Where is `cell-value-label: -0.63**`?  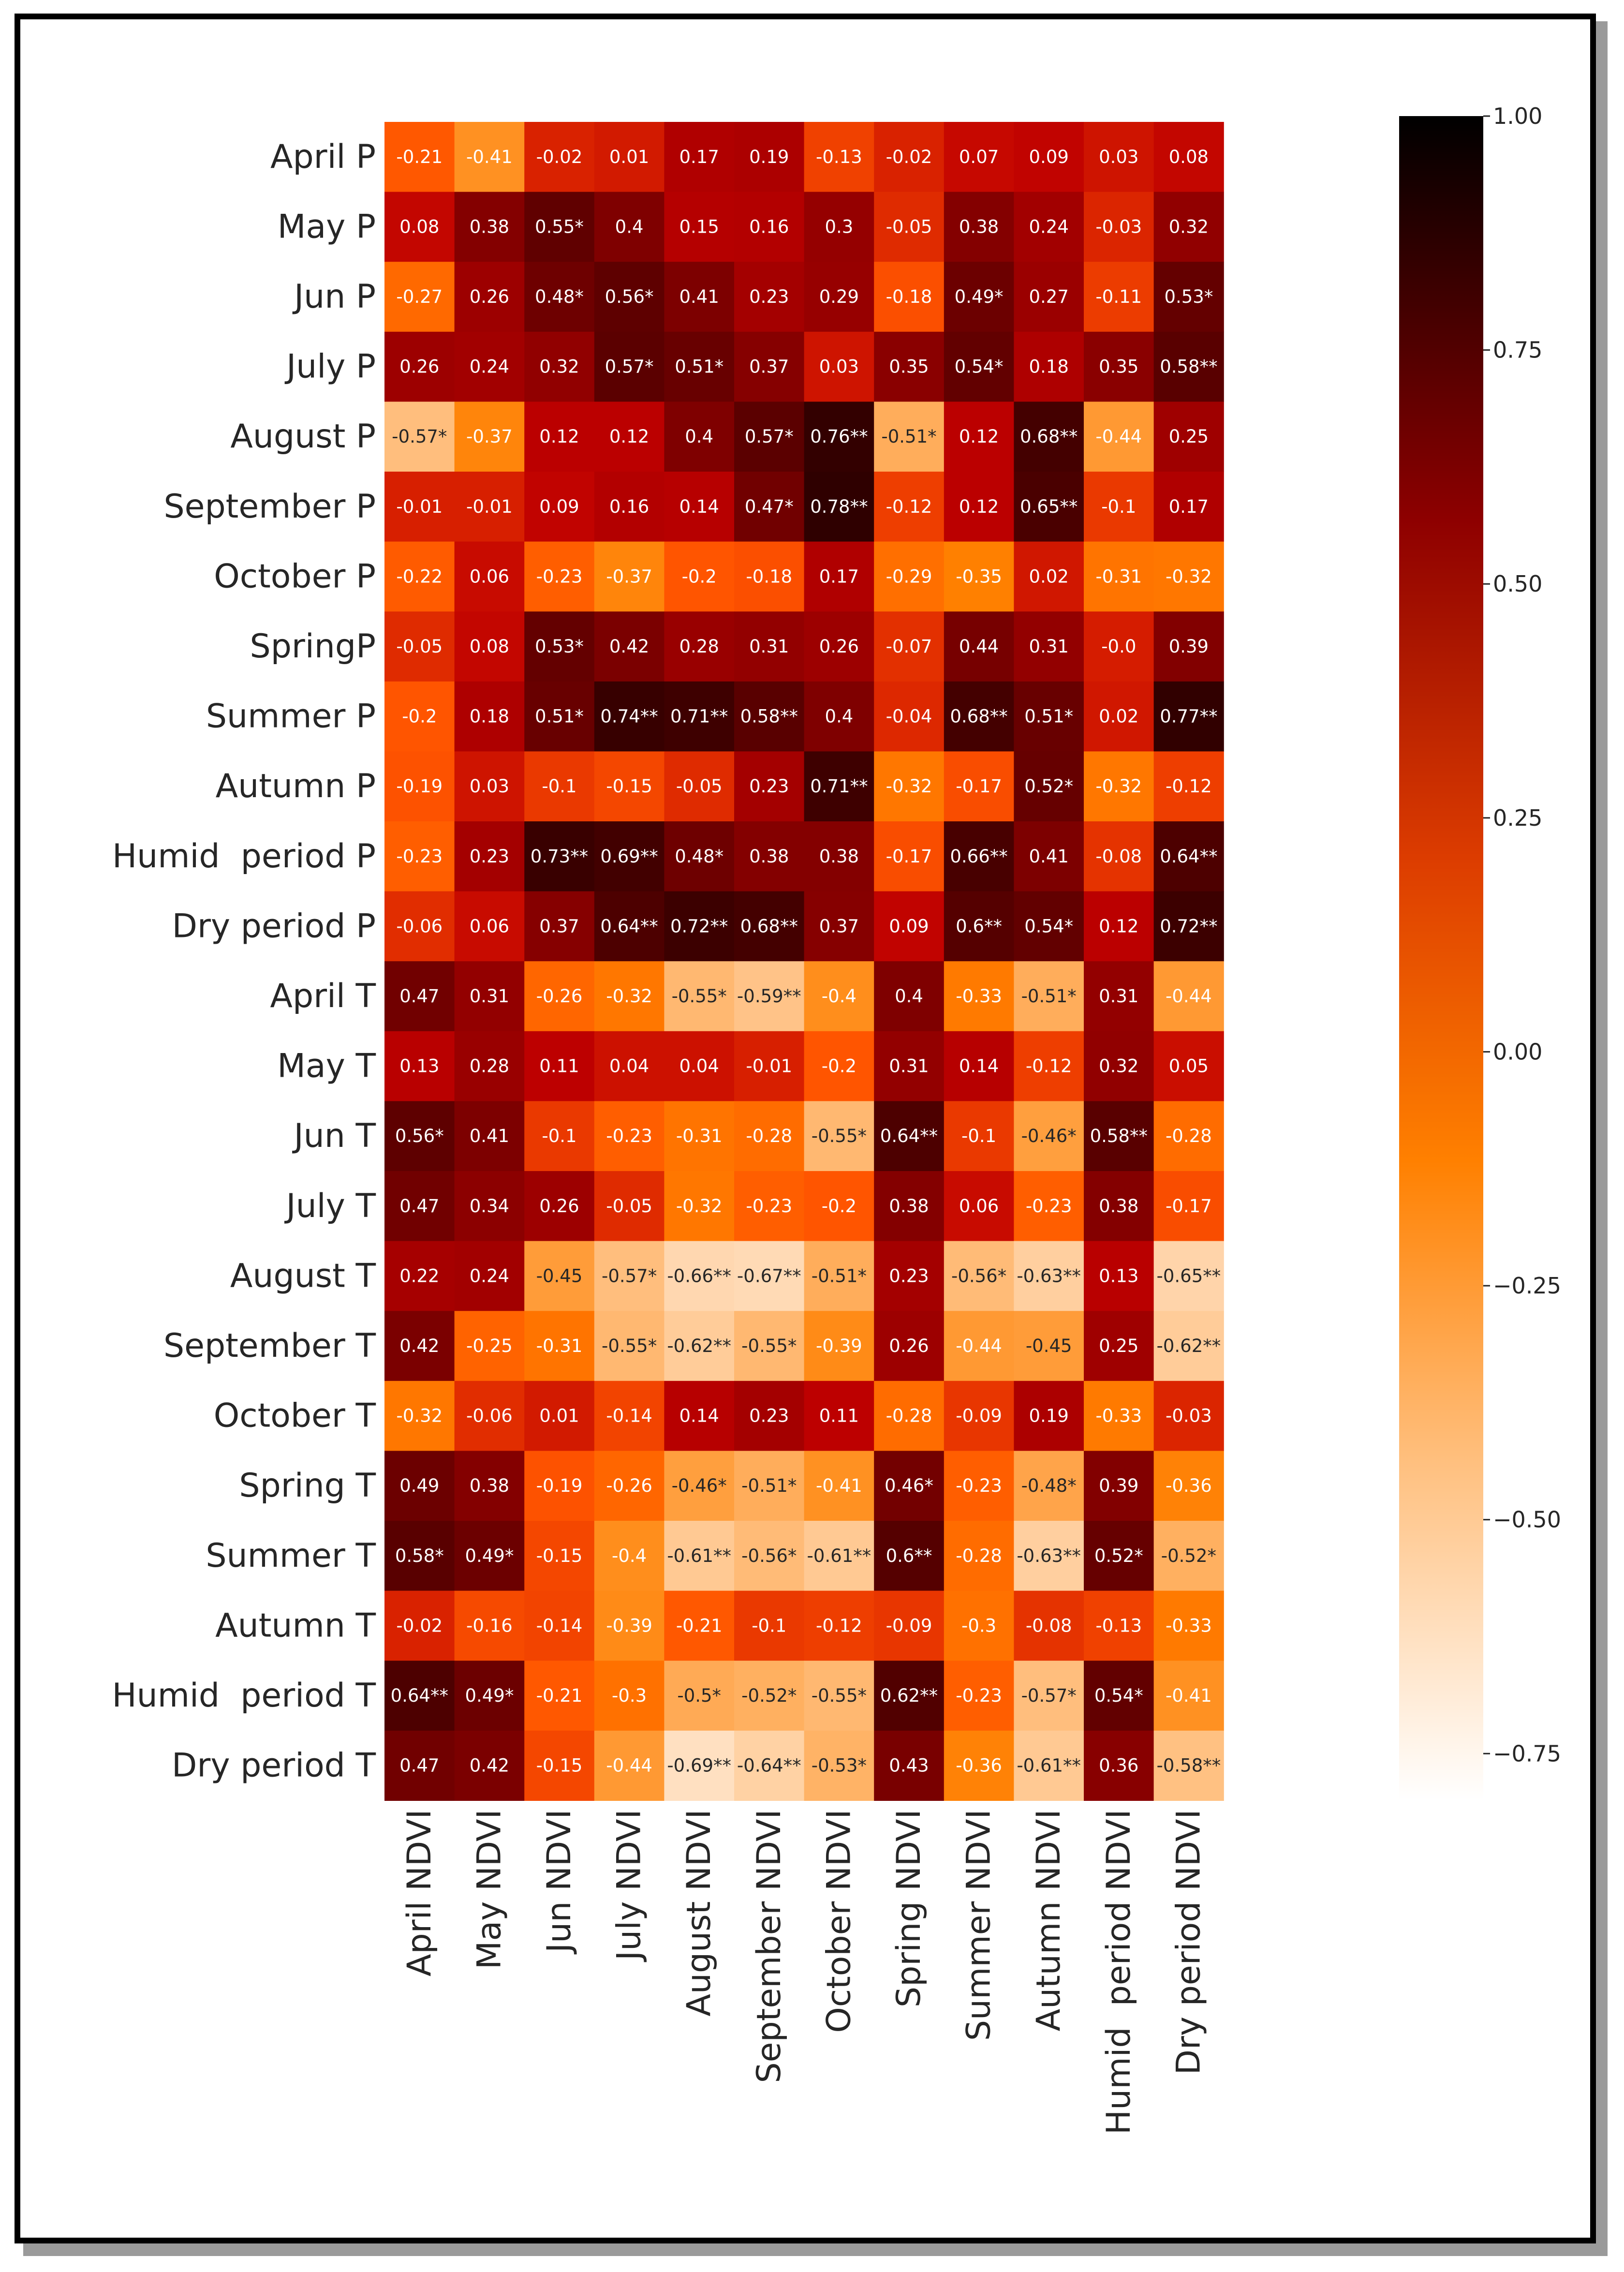
cell-value-label: -0.63** is located at coordinates (1049, 1555).